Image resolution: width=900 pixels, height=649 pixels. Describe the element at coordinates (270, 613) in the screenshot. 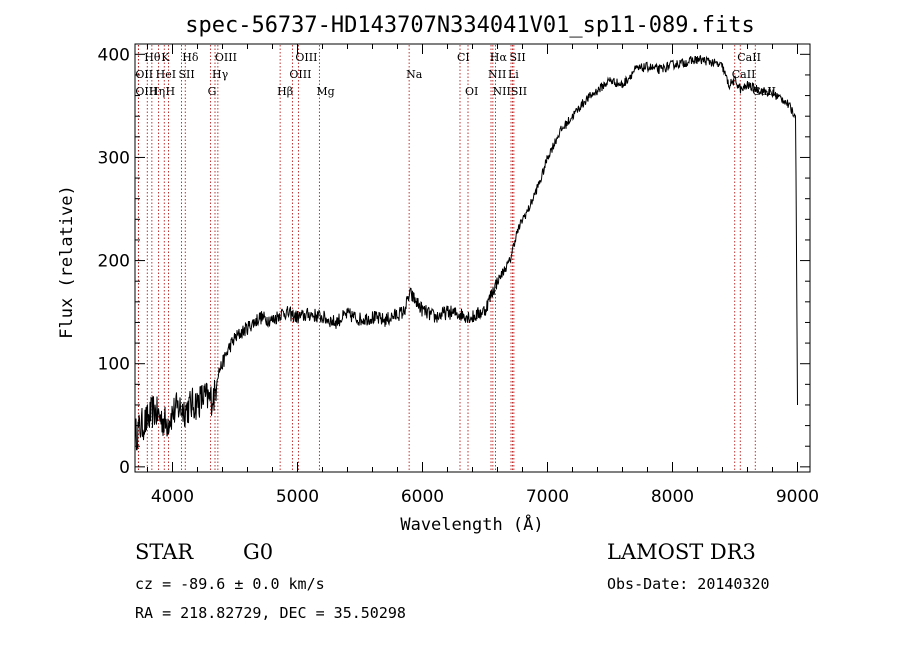

I see `coordinates-readout: RA = 218.82729, DEC = 35.50298` at that location.